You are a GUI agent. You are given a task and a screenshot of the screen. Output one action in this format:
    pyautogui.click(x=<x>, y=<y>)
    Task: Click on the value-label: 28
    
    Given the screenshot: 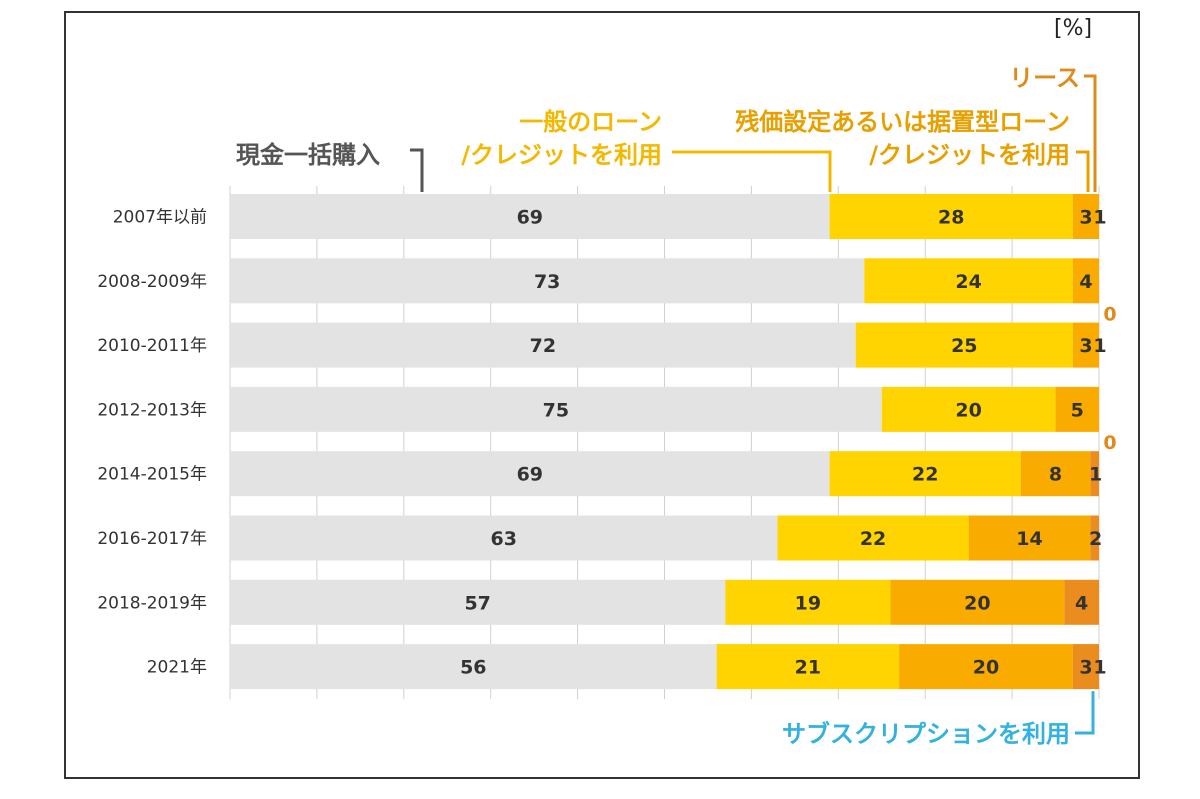 What is the action you would take?
    pyautogui.click(x=951, y=218)
    